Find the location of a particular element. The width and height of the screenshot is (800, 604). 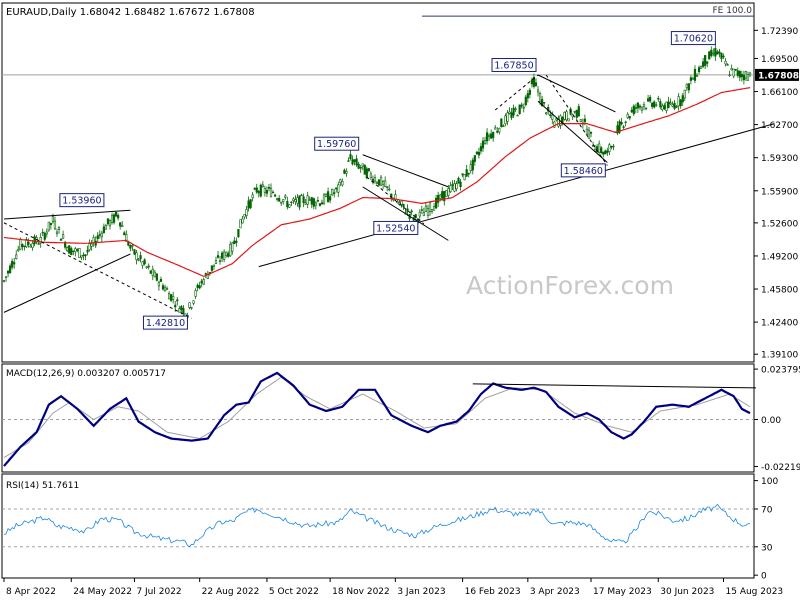

macd-y-tick-label: 0.00 is located at coordinates (771, 421).